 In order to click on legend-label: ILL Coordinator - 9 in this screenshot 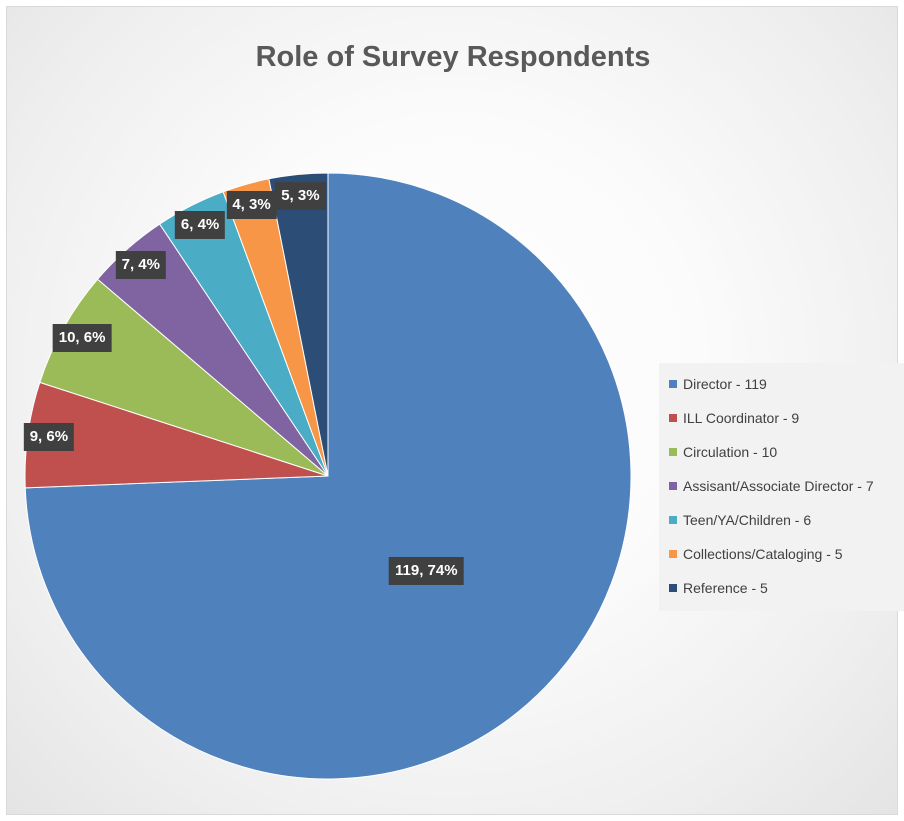, I will do `click(741, 418)`.